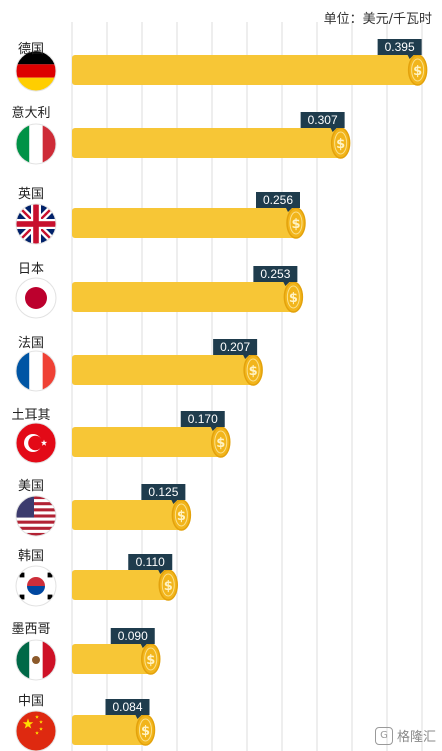  I want to click on country-label: 日本, so click(30, 269).